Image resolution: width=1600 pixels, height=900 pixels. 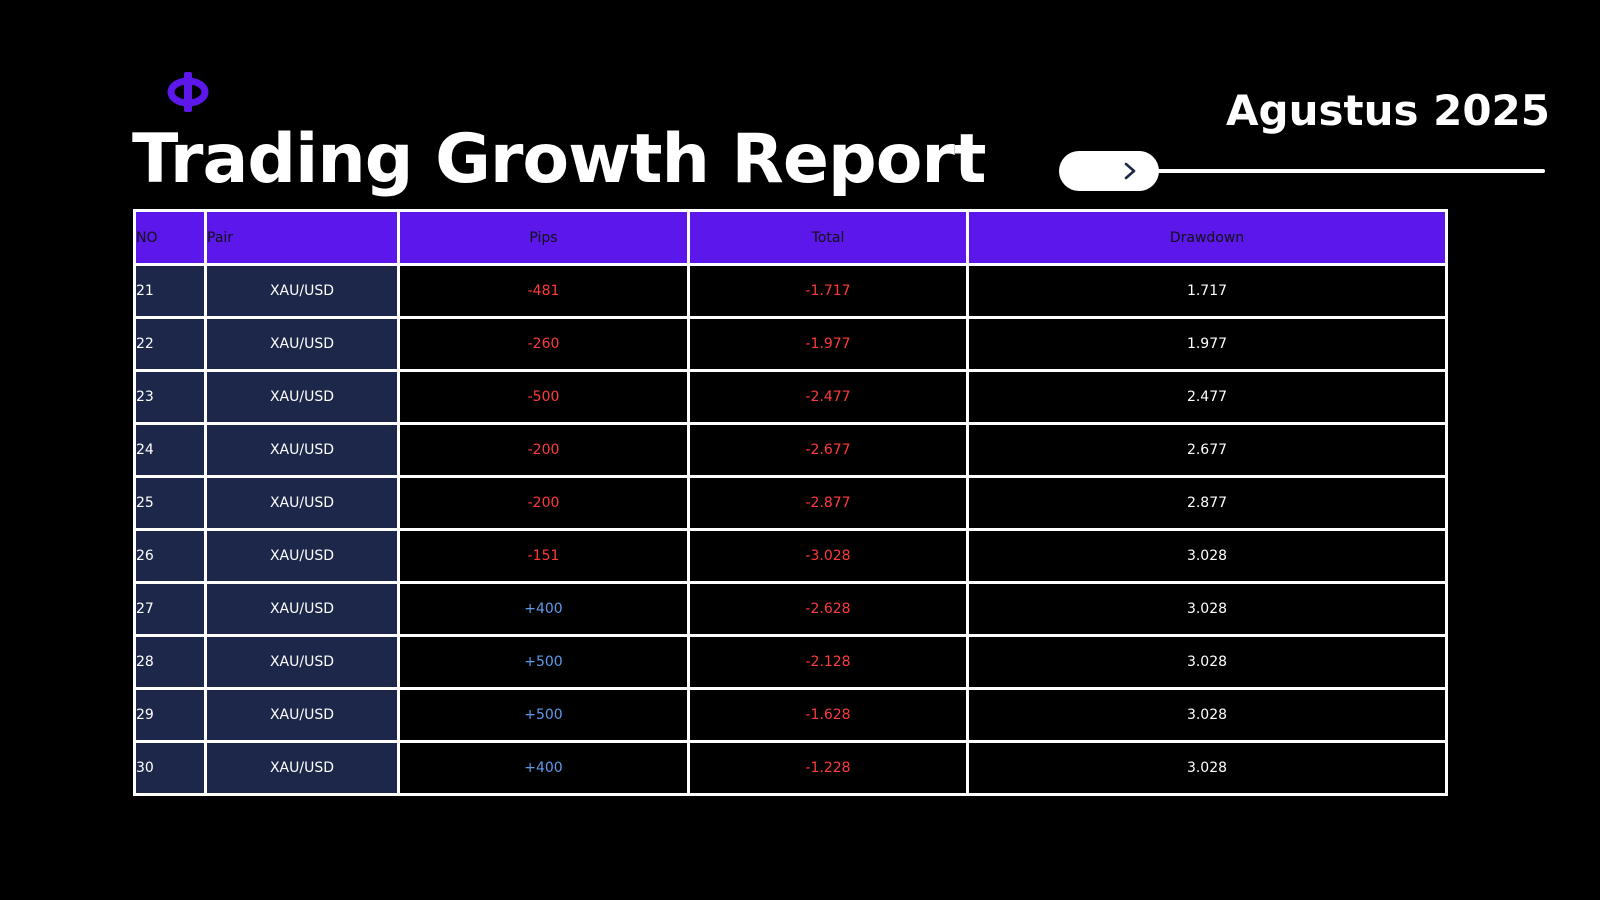 I want to click on cell-no: 29, so click(x=170, y=715).